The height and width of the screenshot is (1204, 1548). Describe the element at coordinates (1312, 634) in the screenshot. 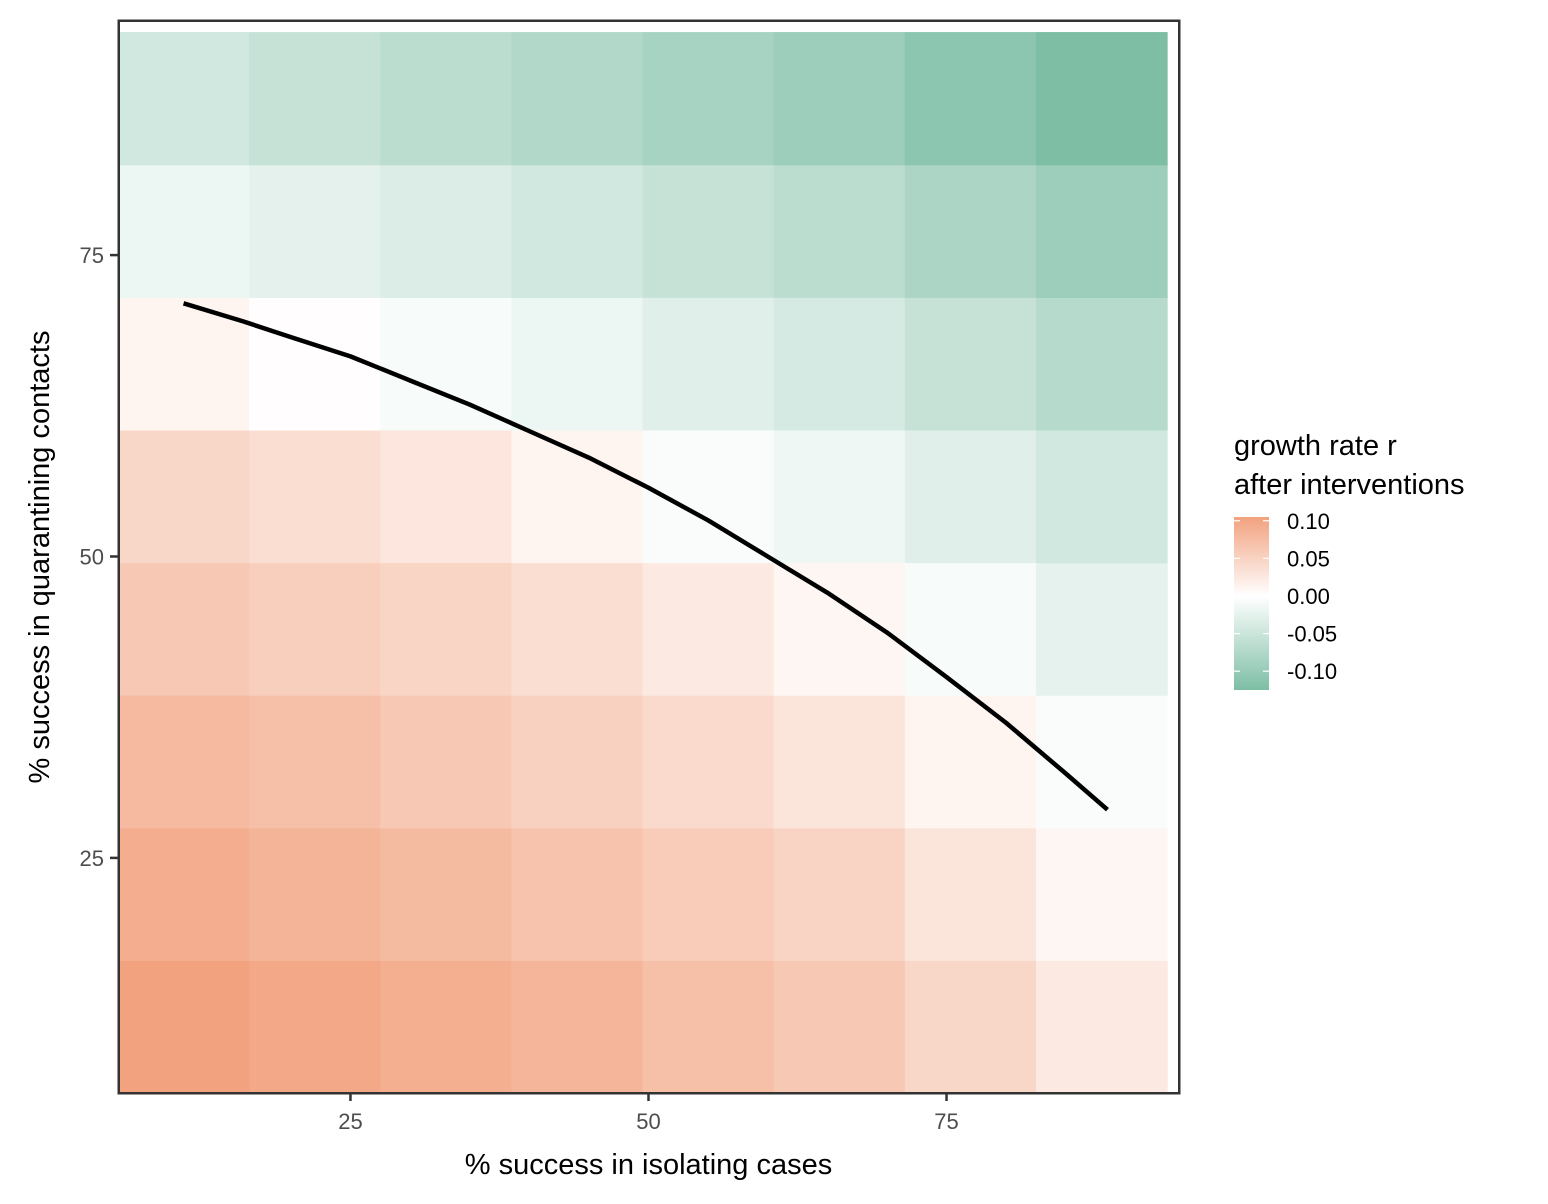

I see `legend-label: -0.05` at that location.